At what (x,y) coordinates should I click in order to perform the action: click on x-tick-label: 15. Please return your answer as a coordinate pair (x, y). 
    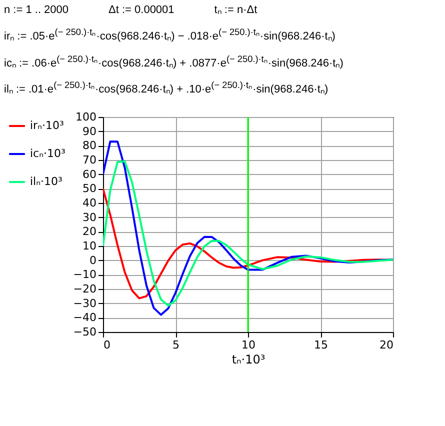
    Looking at the image, I should click on (321, 345).